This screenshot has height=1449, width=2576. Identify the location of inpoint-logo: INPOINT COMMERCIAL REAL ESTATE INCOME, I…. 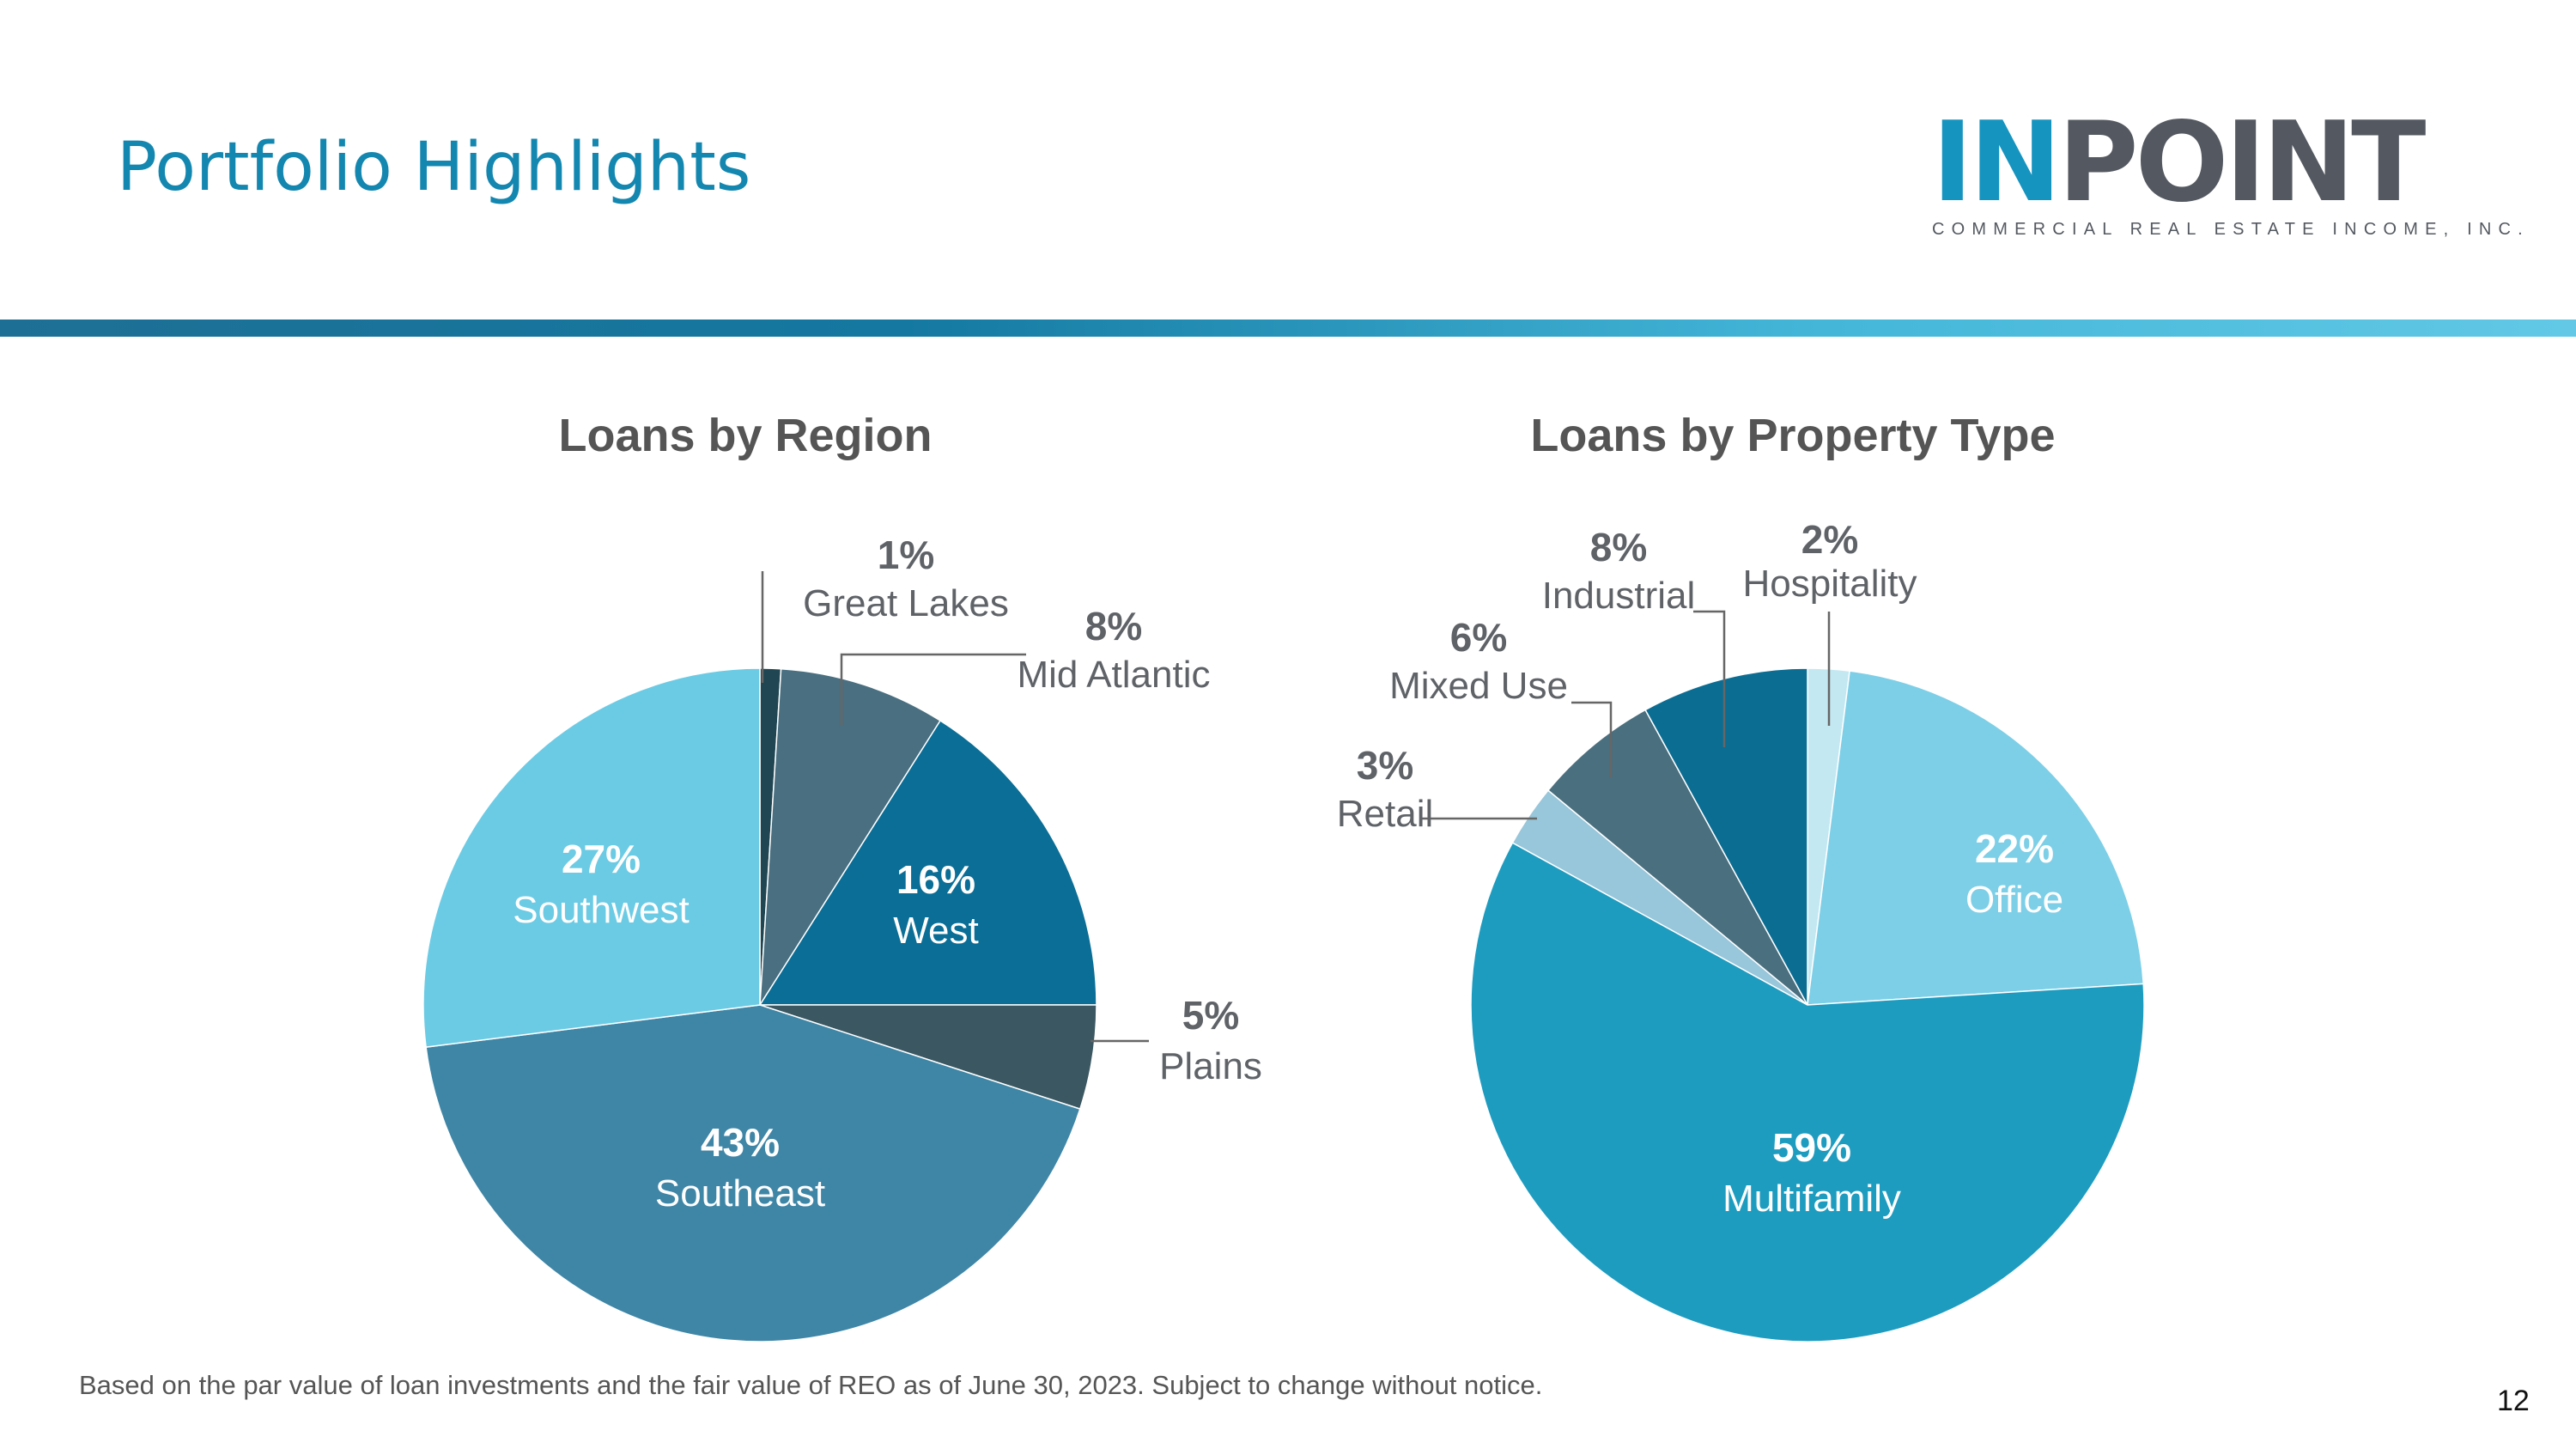
(2228, 174).